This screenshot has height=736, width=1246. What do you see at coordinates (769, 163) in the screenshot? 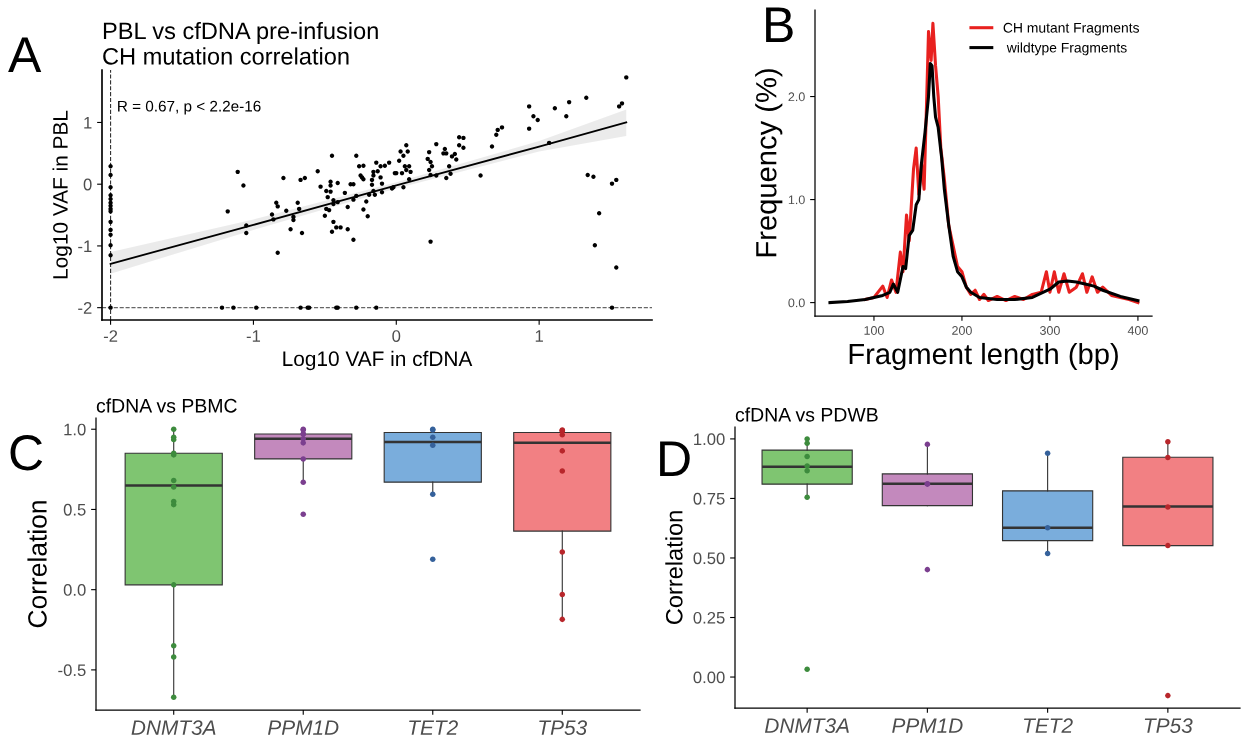
I see `y-axis-title: Frequency (%)` at bounding box center [769, 163].